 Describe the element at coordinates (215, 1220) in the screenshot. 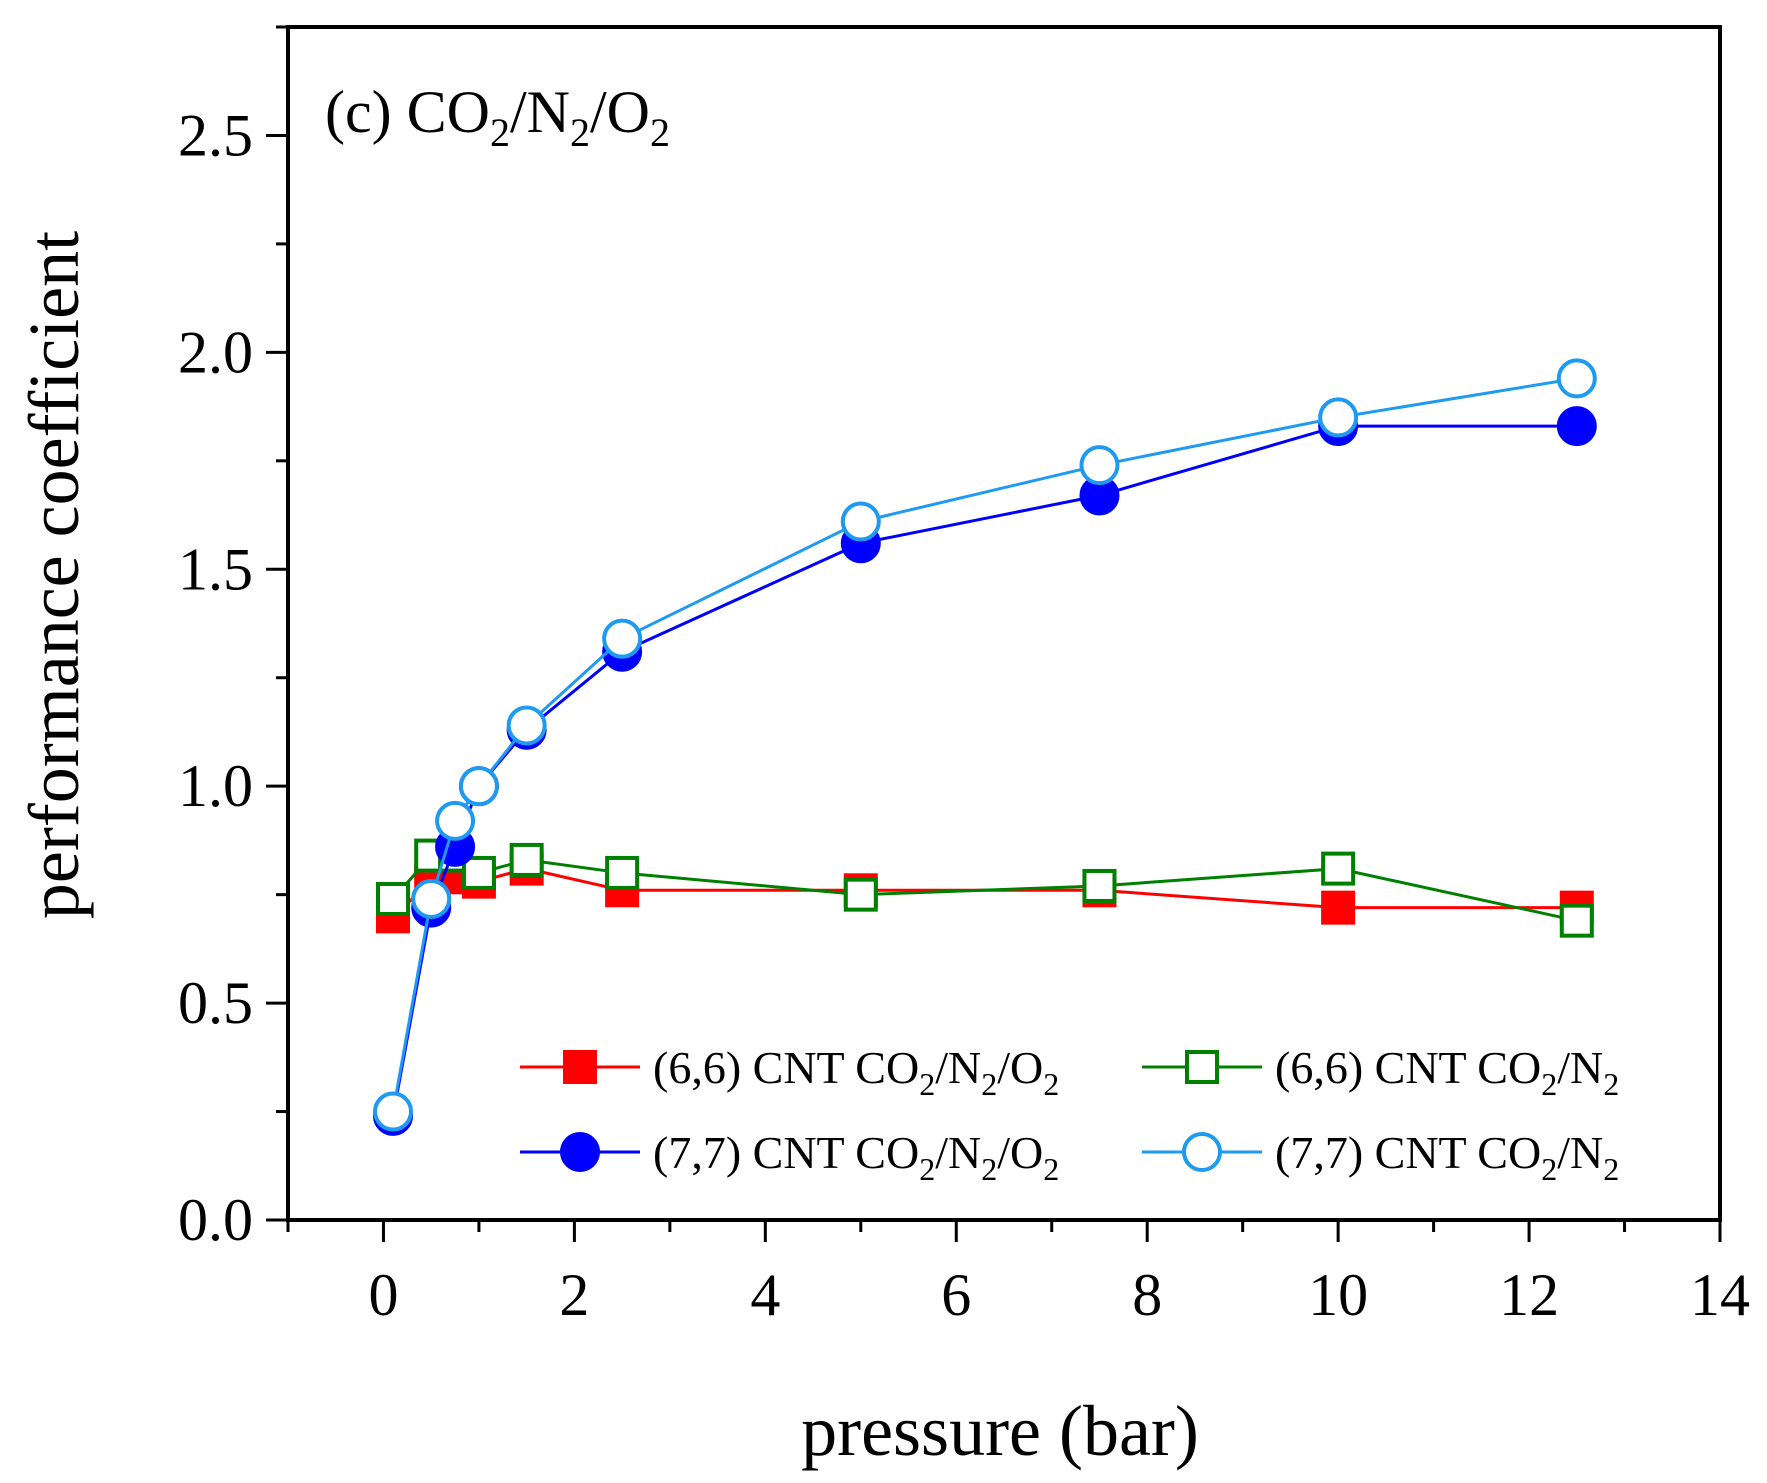

I see `y-tick-label: 0.0` at that location.